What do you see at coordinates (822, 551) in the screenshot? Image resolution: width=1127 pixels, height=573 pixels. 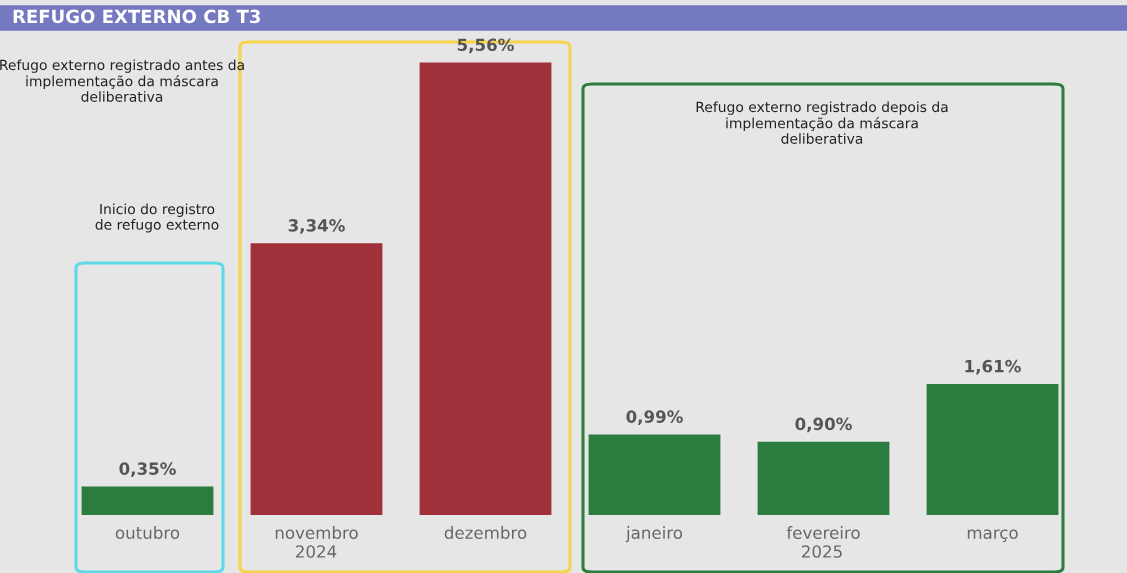 I see `text: 2025` at bounding box center [822, 551].